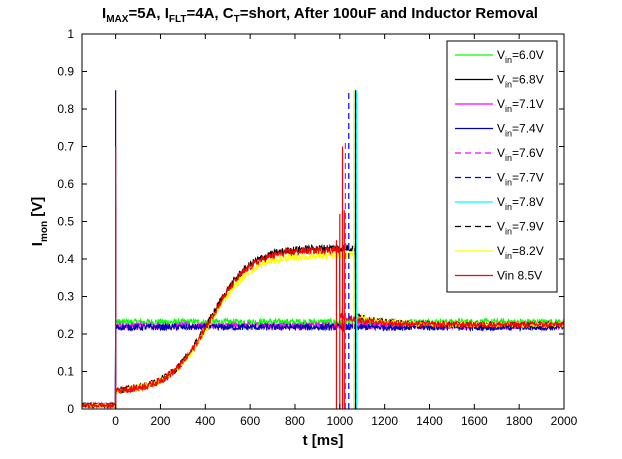 The height and width of the screenshot is (459, 622). I want to click on legend-label: Vin=7.6V, so click(520, 154).